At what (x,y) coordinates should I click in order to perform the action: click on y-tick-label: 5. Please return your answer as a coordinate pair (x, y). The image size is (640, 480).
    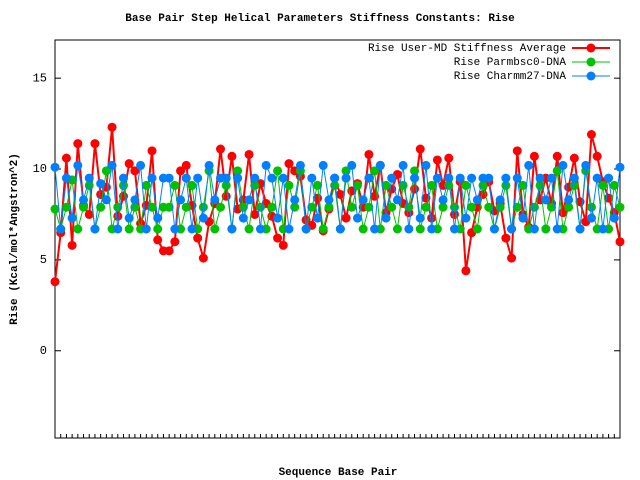
    Looking at the image, I should click on (43, 260).